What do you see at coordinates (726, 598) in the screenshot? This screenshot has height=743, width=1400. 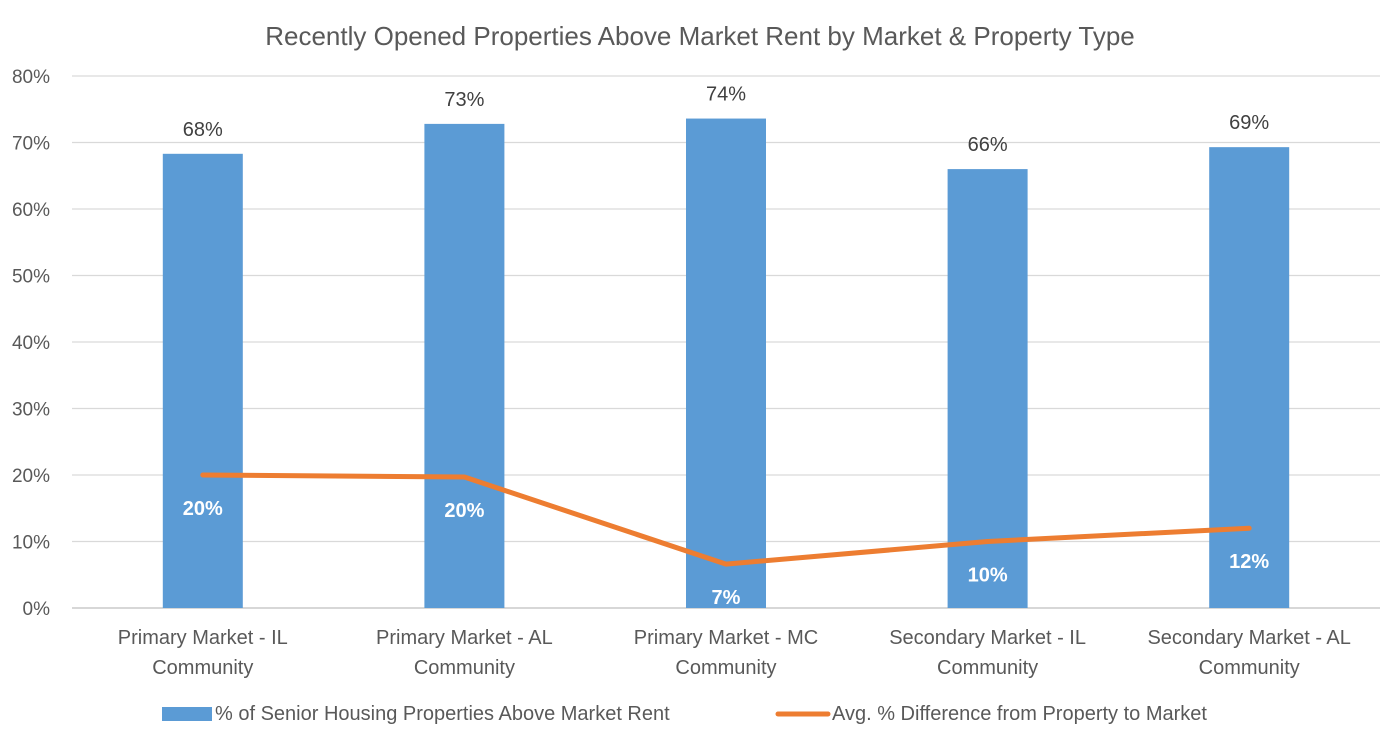 I see `line-data-label: 7%` at bounding box center [726, 598].